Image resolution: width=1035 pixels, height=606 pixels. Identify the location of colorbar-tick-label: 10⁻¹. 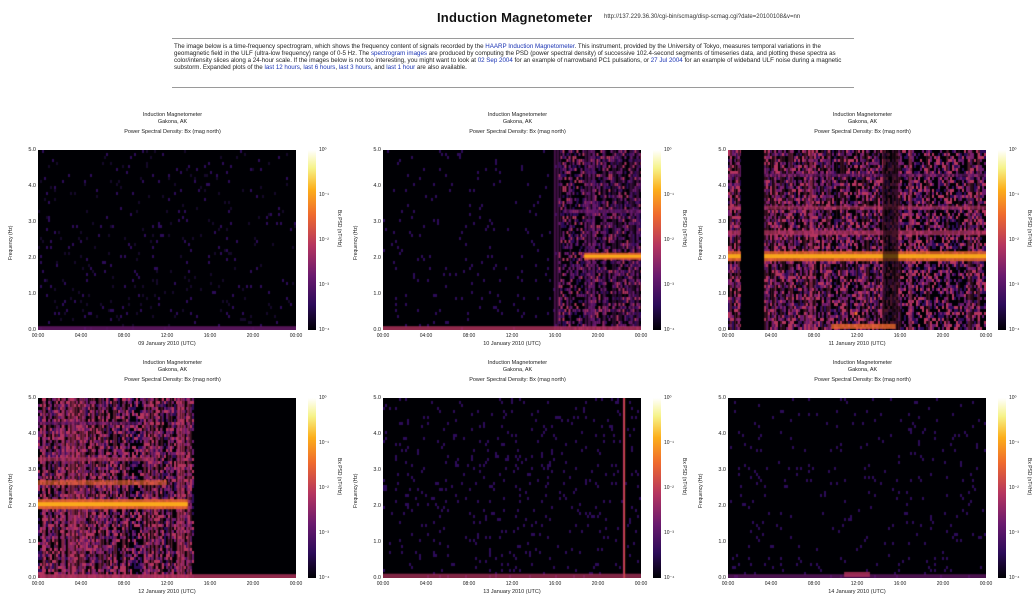
(1014, 443).